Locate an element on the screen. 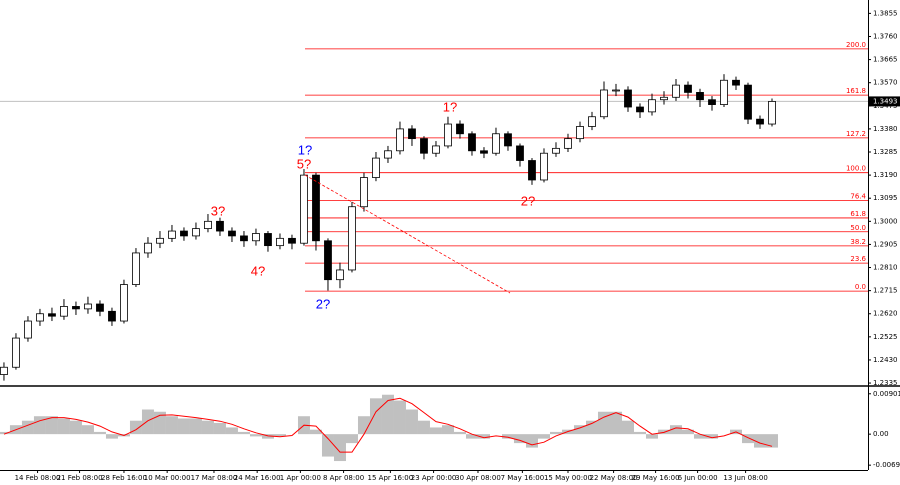  wave-label: 3? is located at coordinates (218, 210).